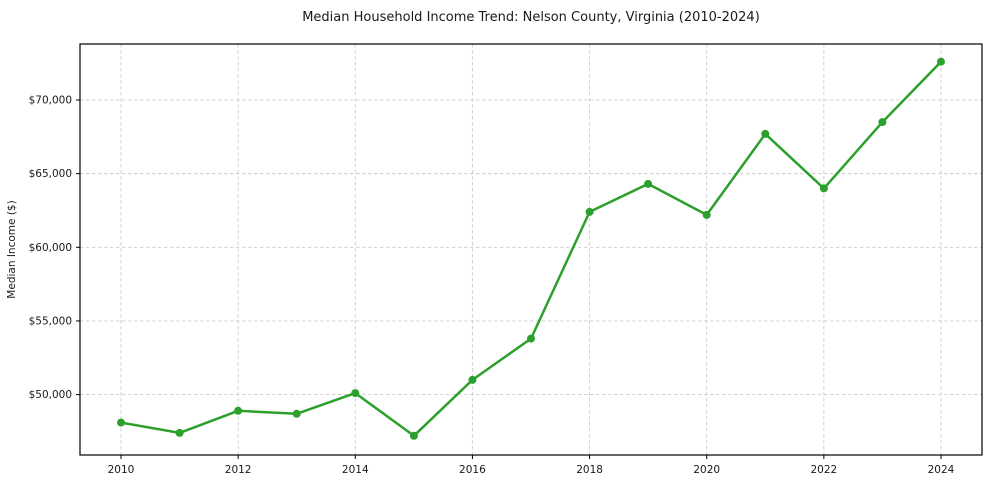 This screenshot has width=989, height=490. Describe the element at coordinates (50, 395) in the screenshot. I see `y-tick-label: $50,000` at that location.